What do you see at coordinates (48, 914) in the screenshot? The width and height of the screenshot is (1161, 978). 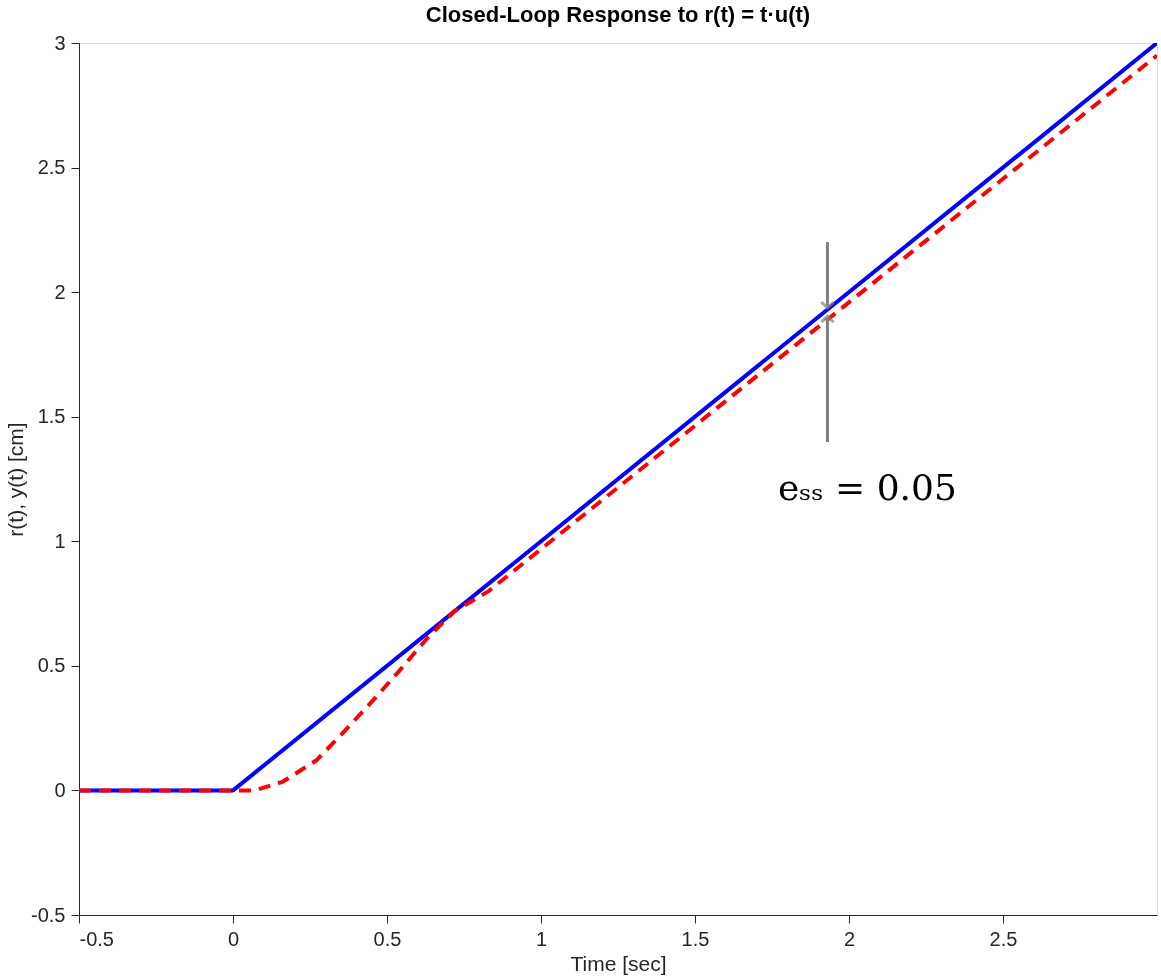 I see `y-tick-label: -0.5` at bounding box center [48, 914].